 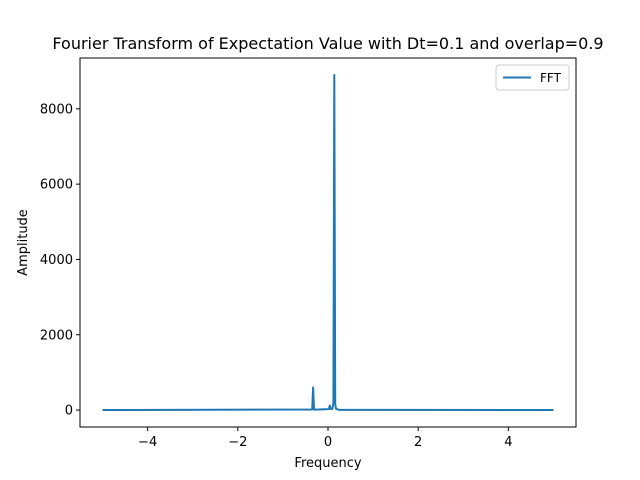 What do you see at coordinates (56, 185) in the screenshot?
I see `y-tick-label: 6000` at bounding box center [56, 185].